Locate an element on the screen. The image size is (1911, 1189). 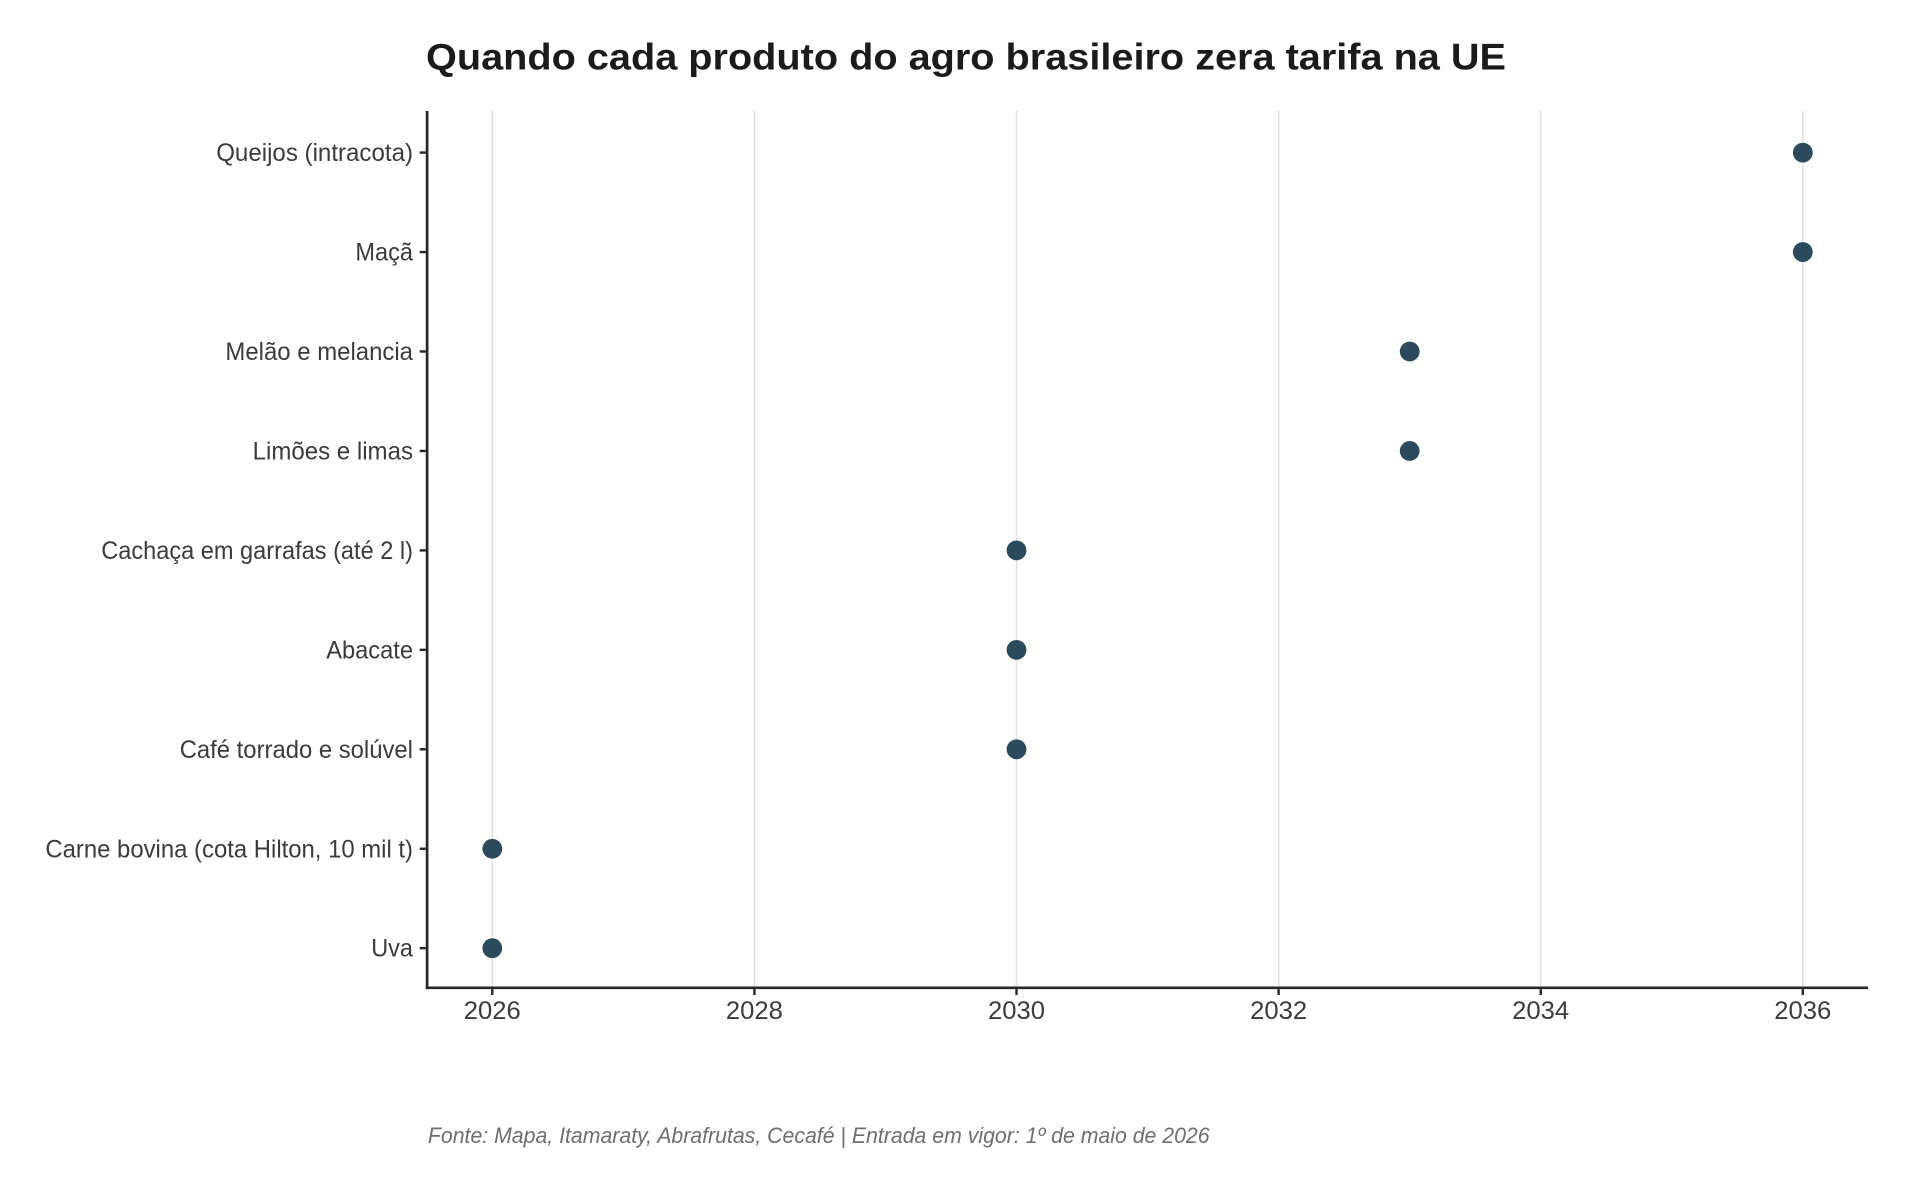
svg-text: 2036 is located at coordinates (1802, 1011).